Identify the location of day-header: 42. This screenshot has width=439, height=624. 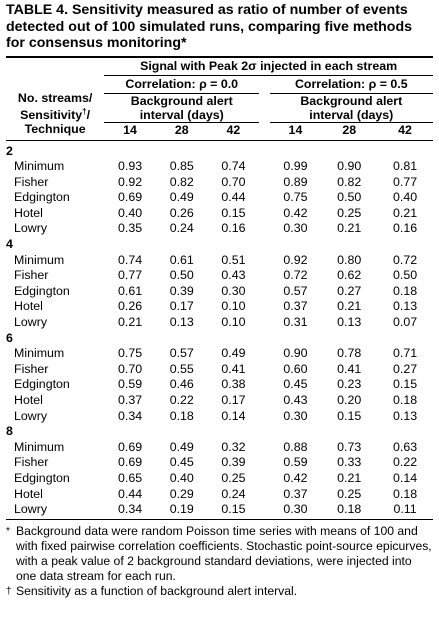
(405, 129).